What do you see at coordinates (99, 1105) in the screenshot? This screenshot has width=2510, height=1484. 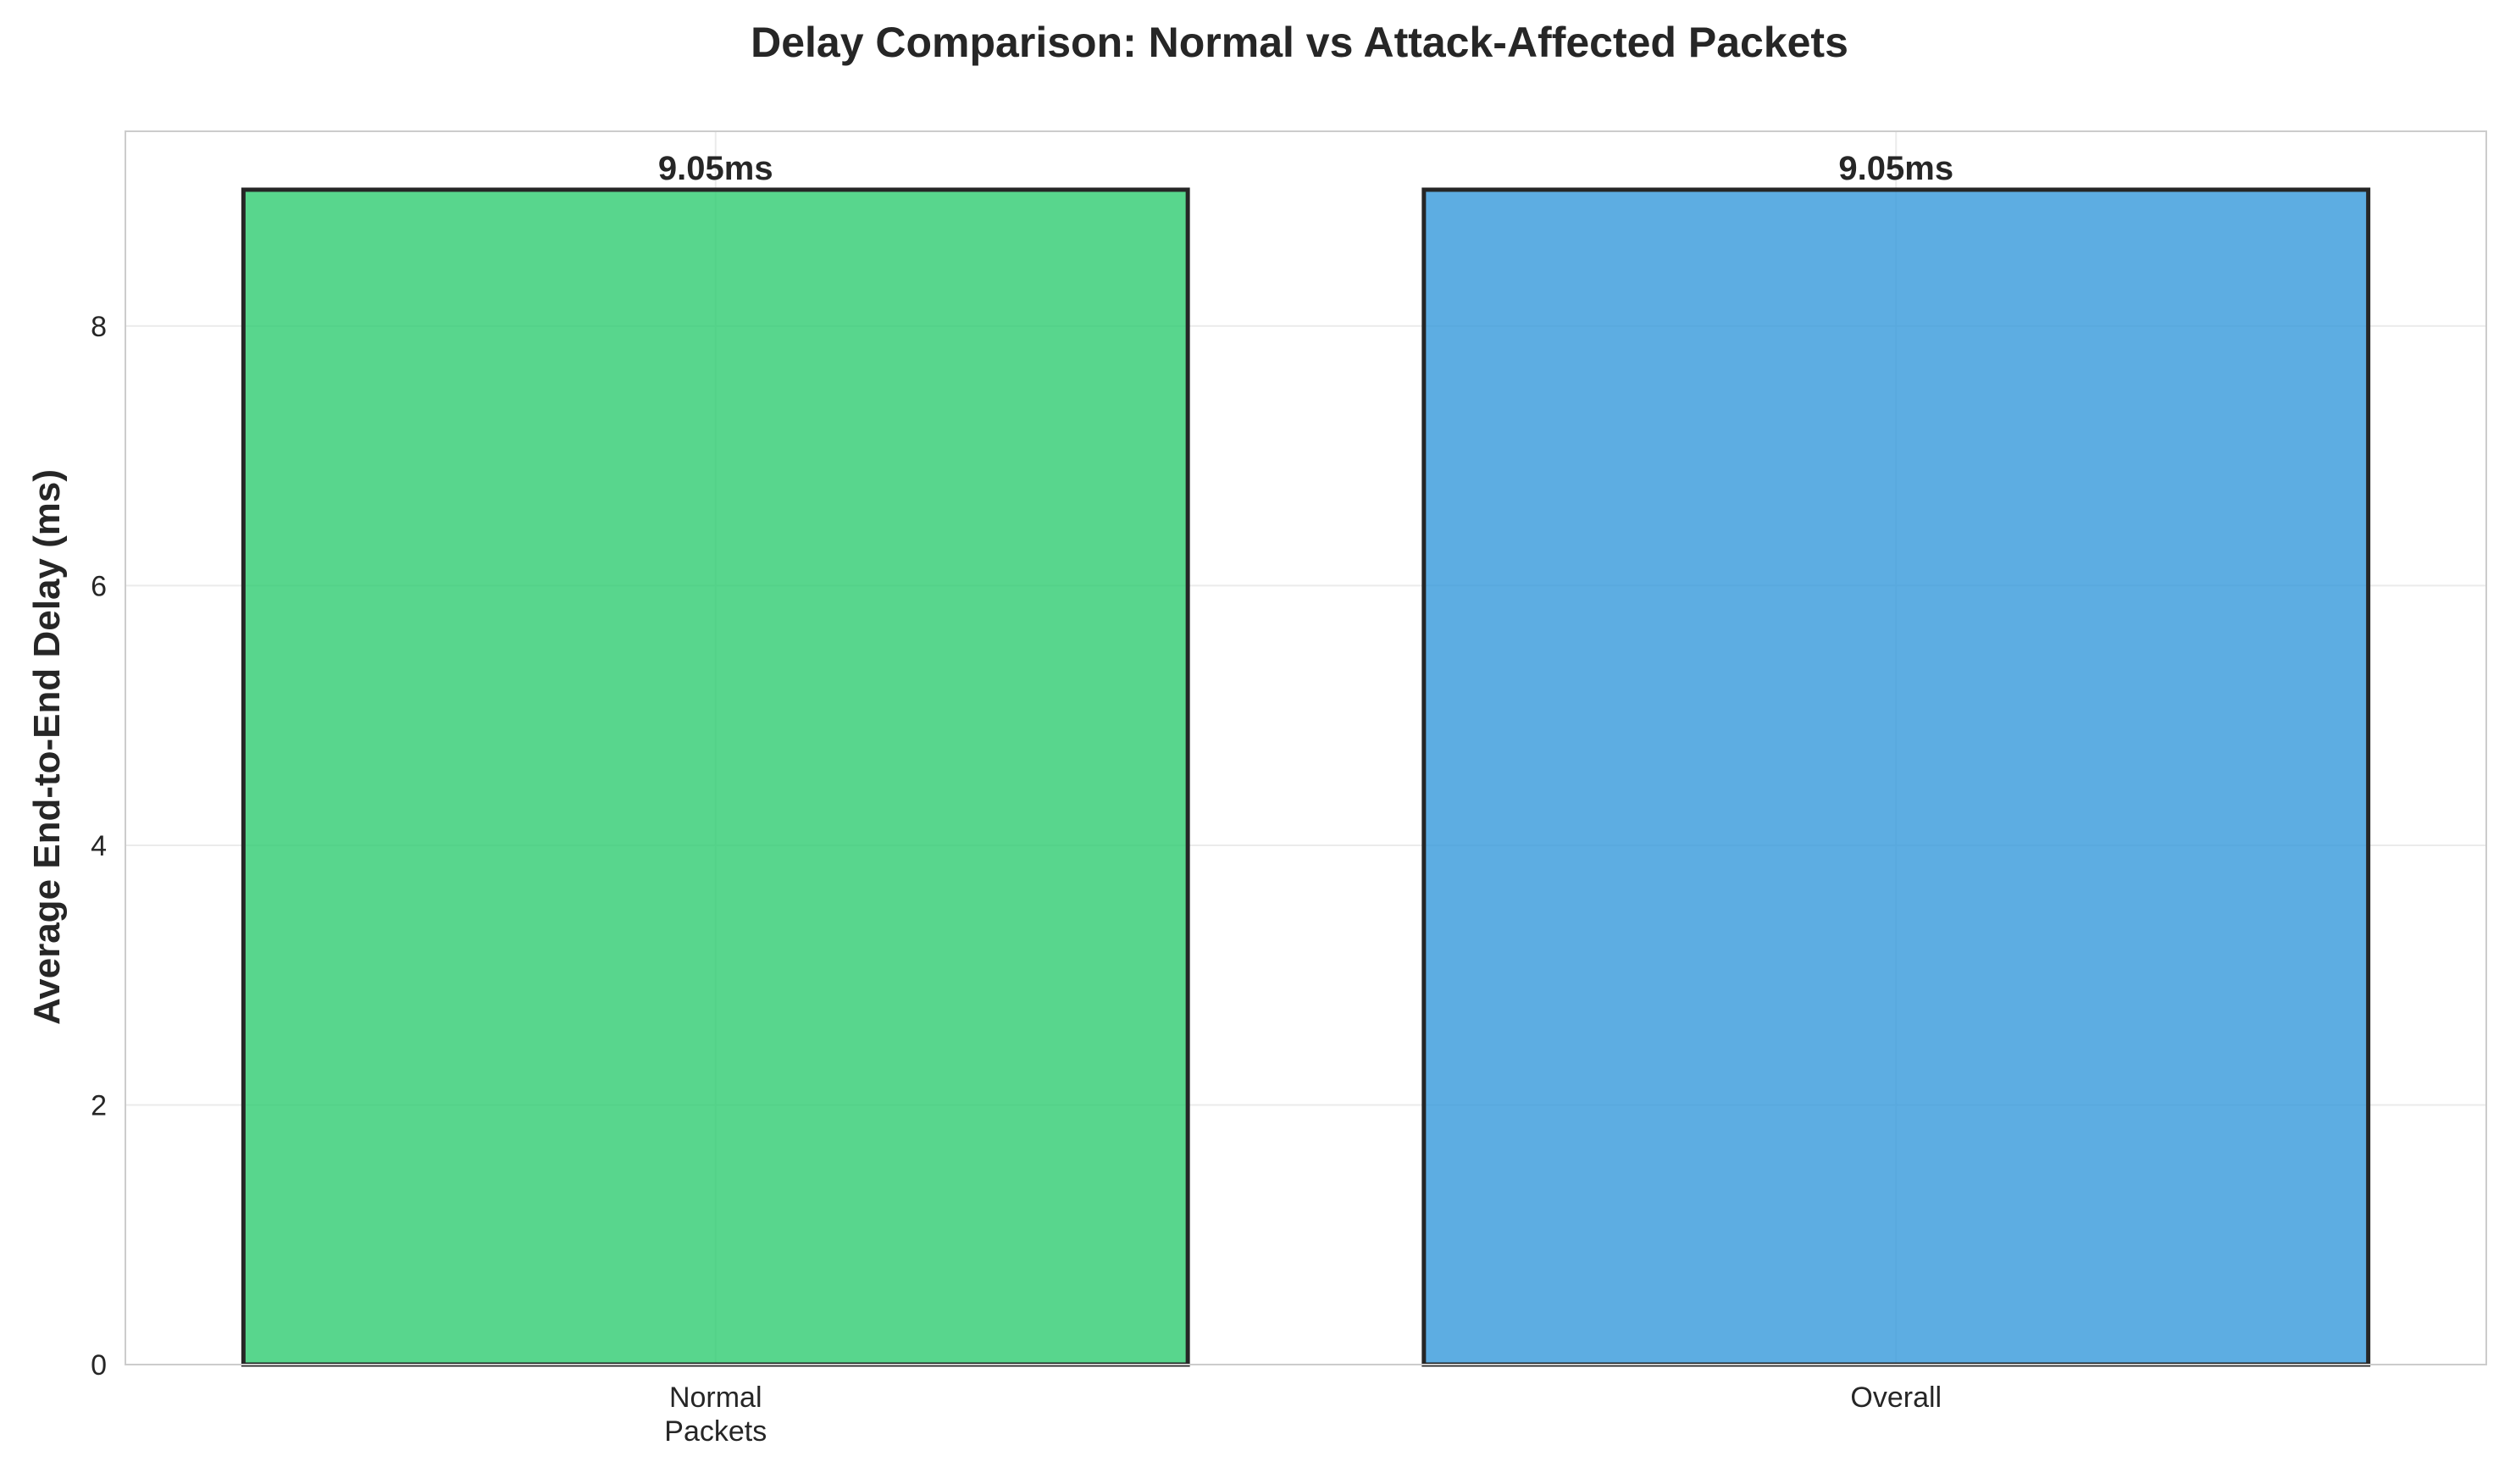 I see `y-tick-label: 2` at bounding box center [99, 1105].